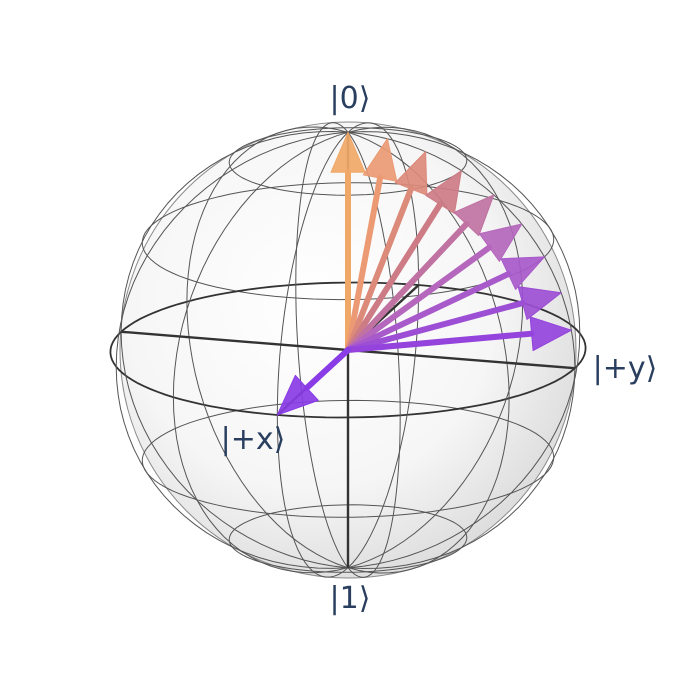  What do you see at coordinates (350, 98) in the screenshot?
I see `label-ket-0: |0⟩` at bounding box center [350, 98].